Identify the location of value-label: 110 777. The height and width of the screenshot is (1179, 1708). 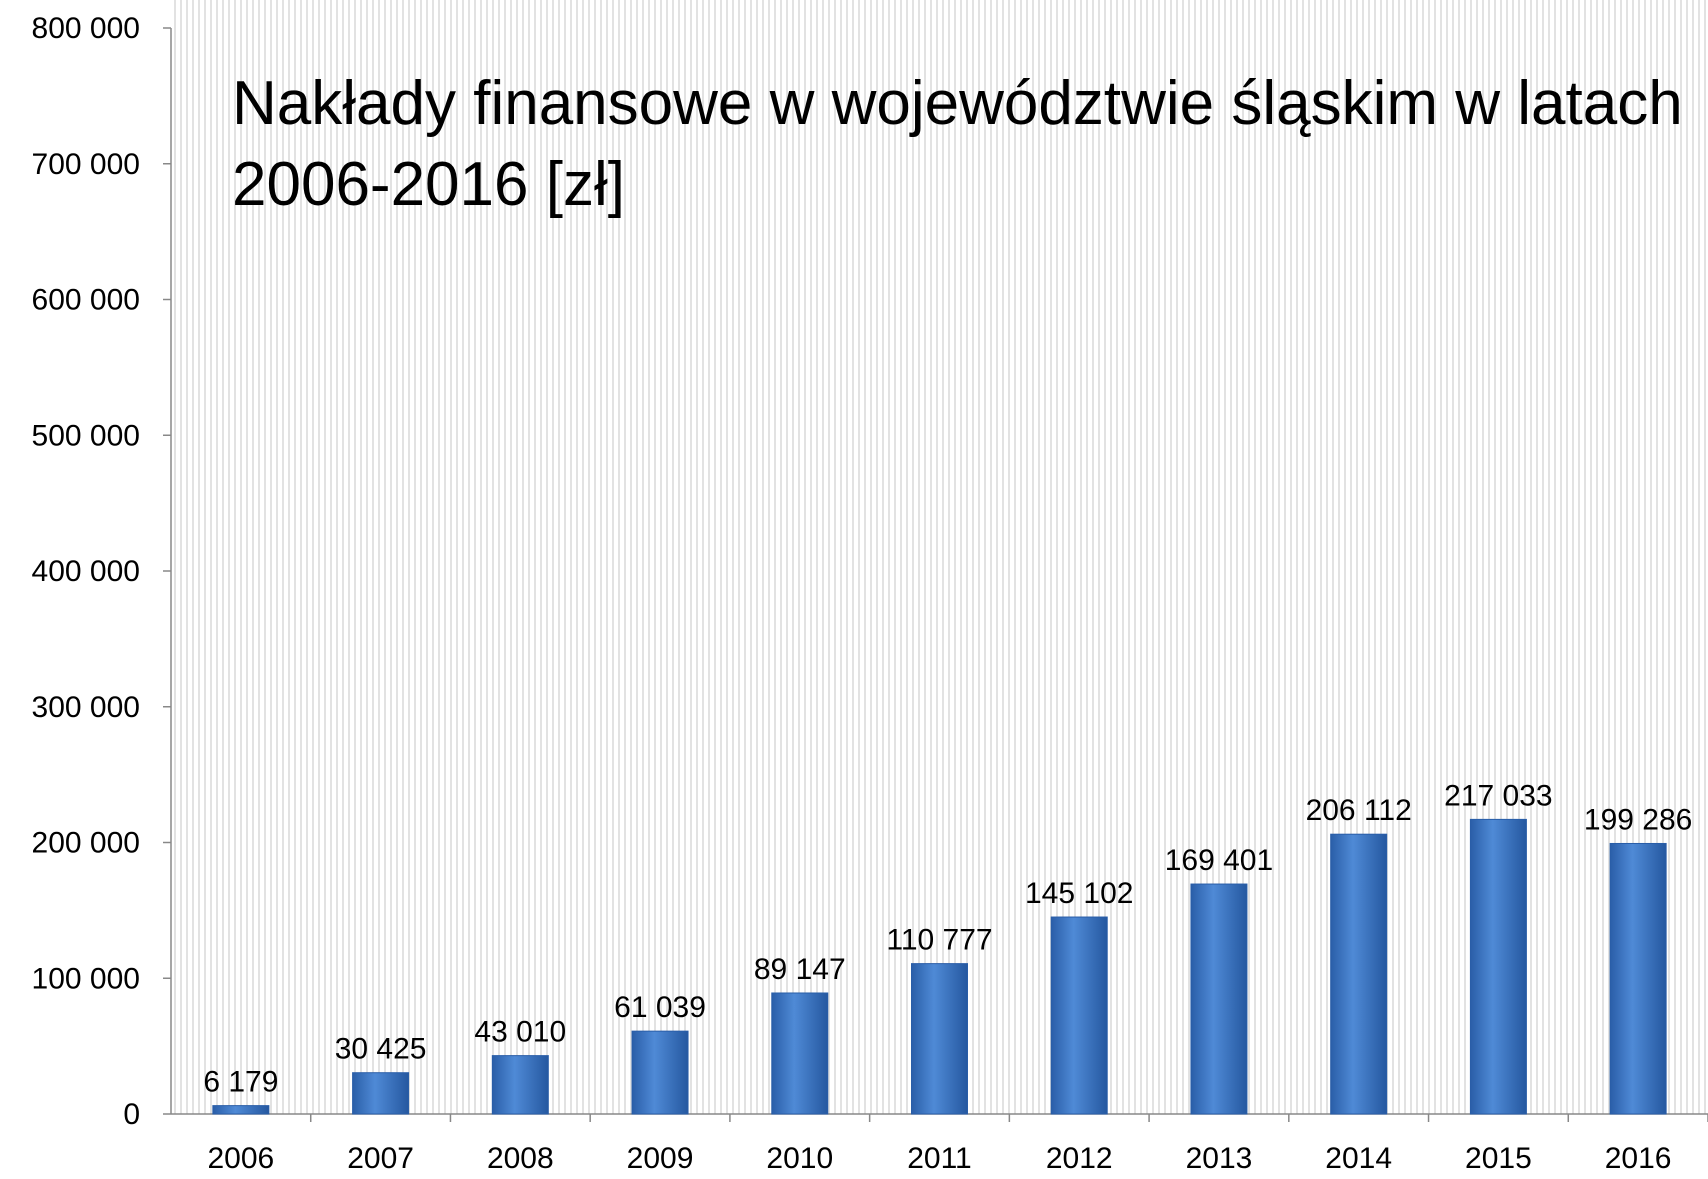
(939, 940).